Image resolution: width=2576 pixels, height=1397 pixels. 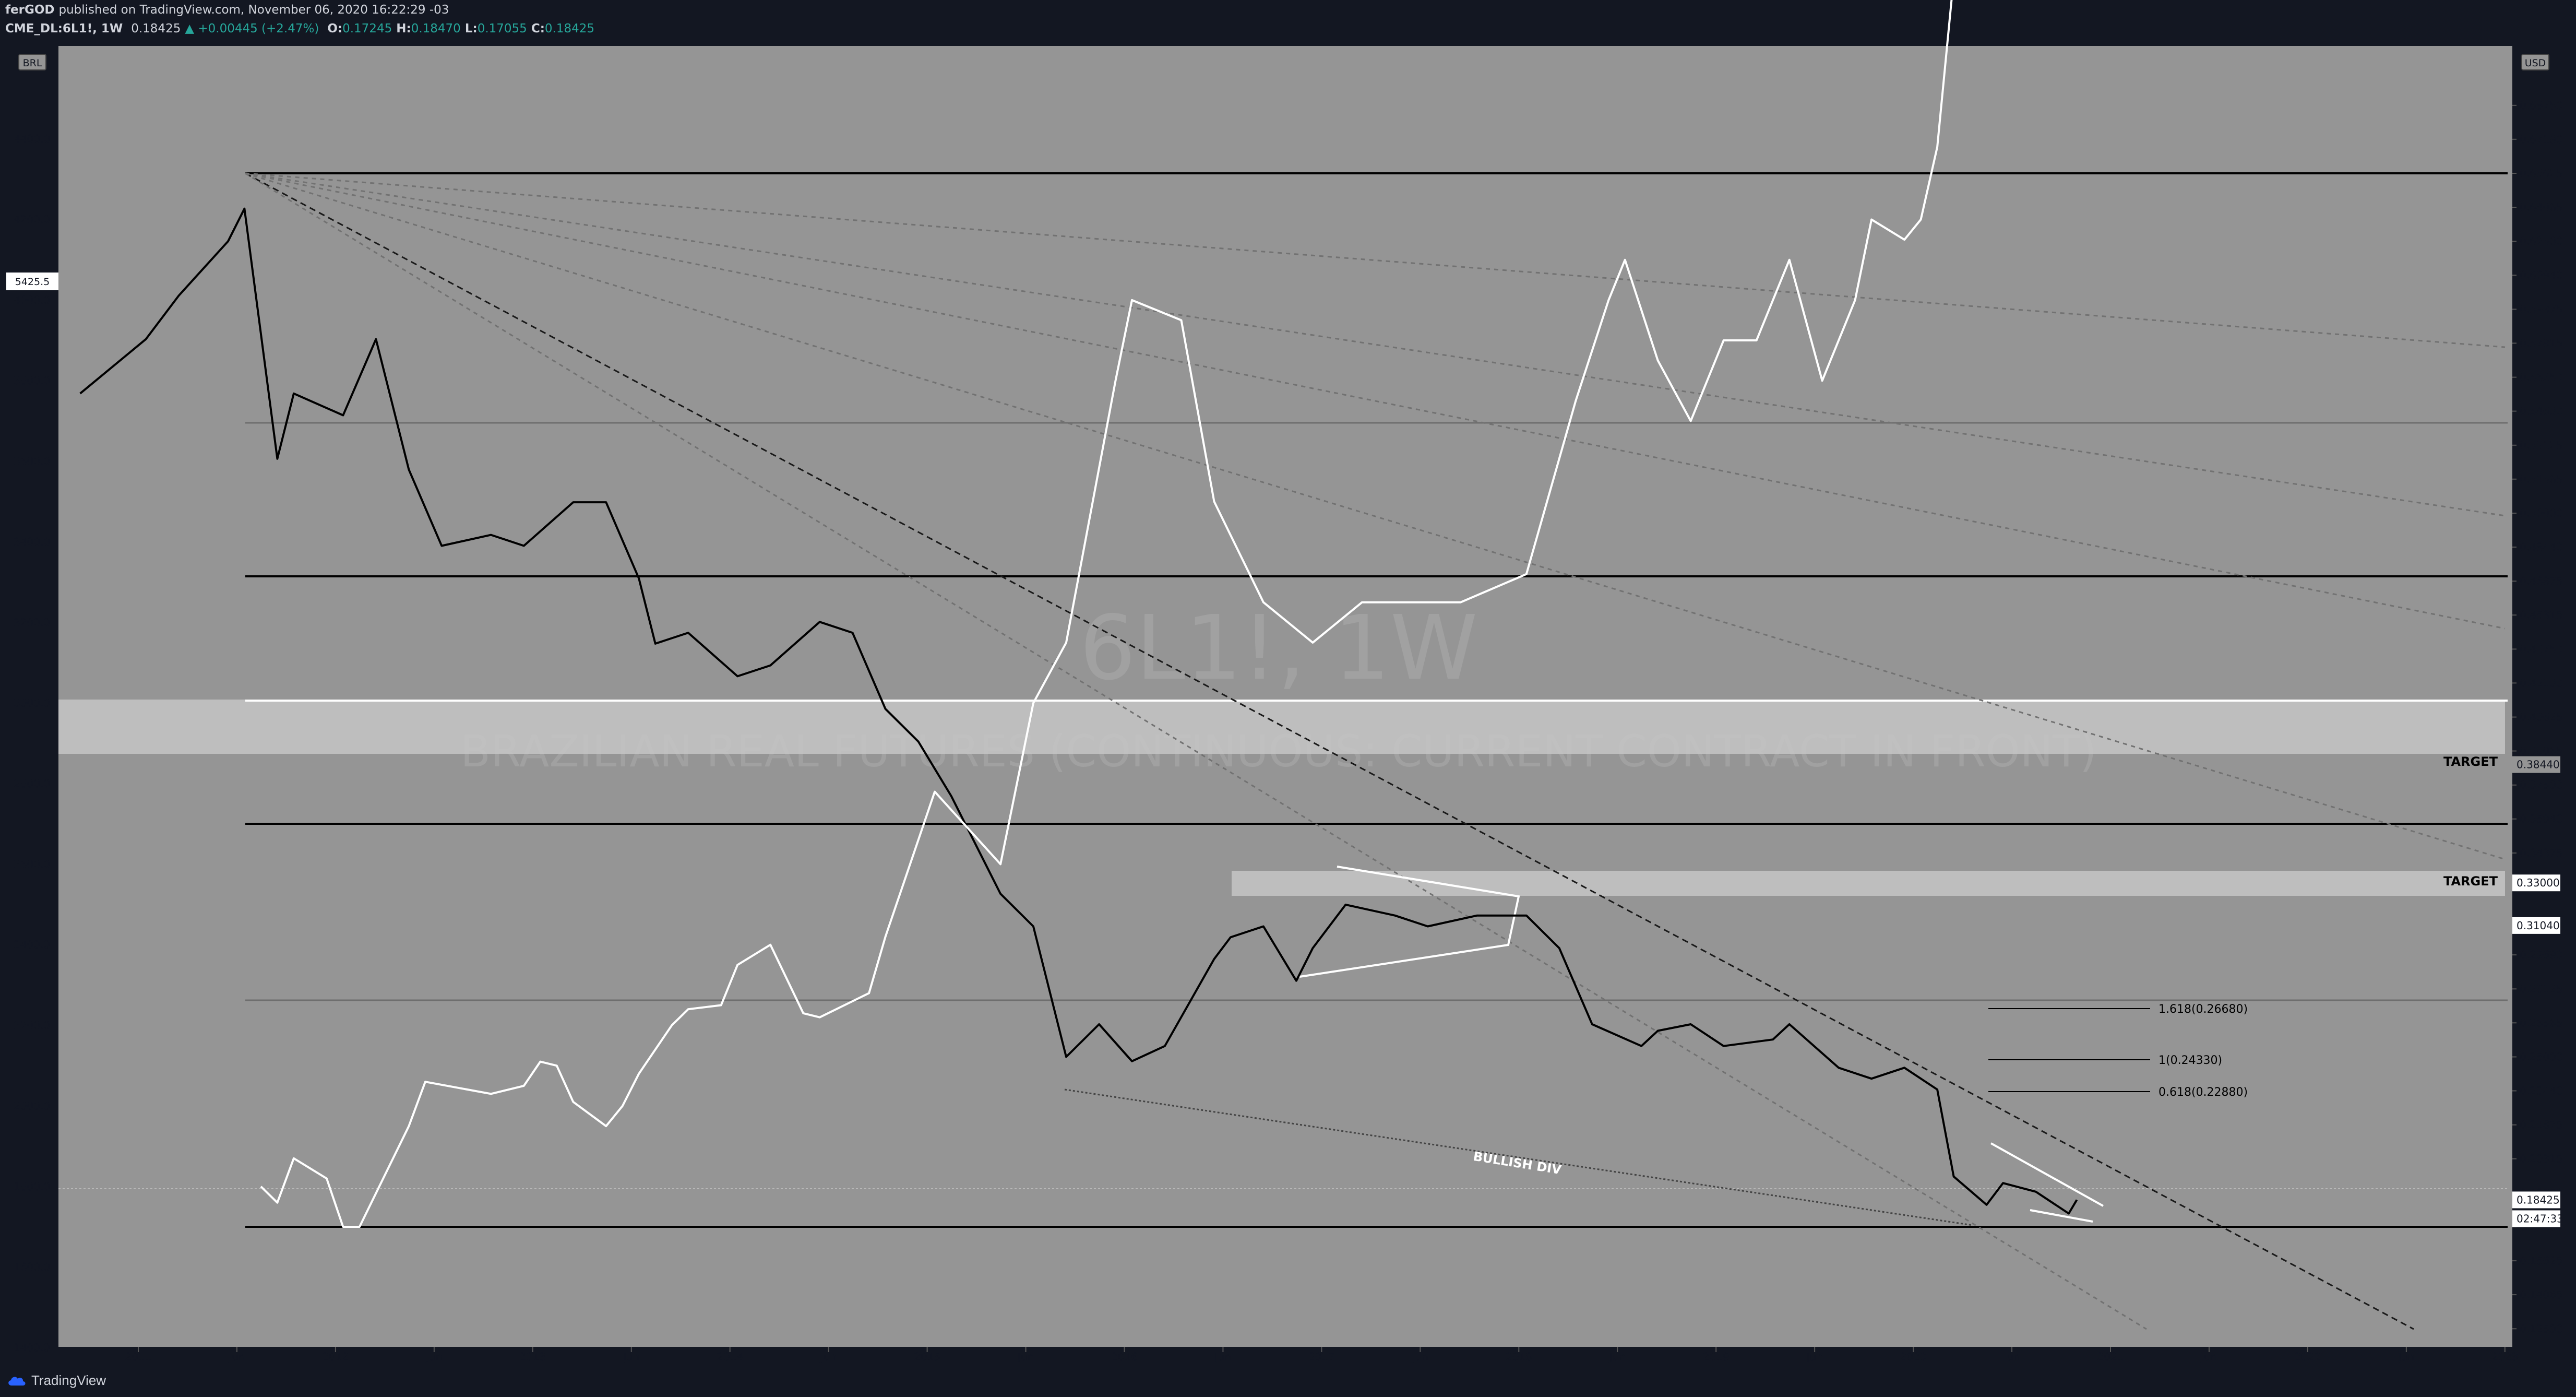 What do you see at coordinates (138, 1357) in the screenshot?
I see `x-tick-label: 2011` at bounding box center [138, 1357].